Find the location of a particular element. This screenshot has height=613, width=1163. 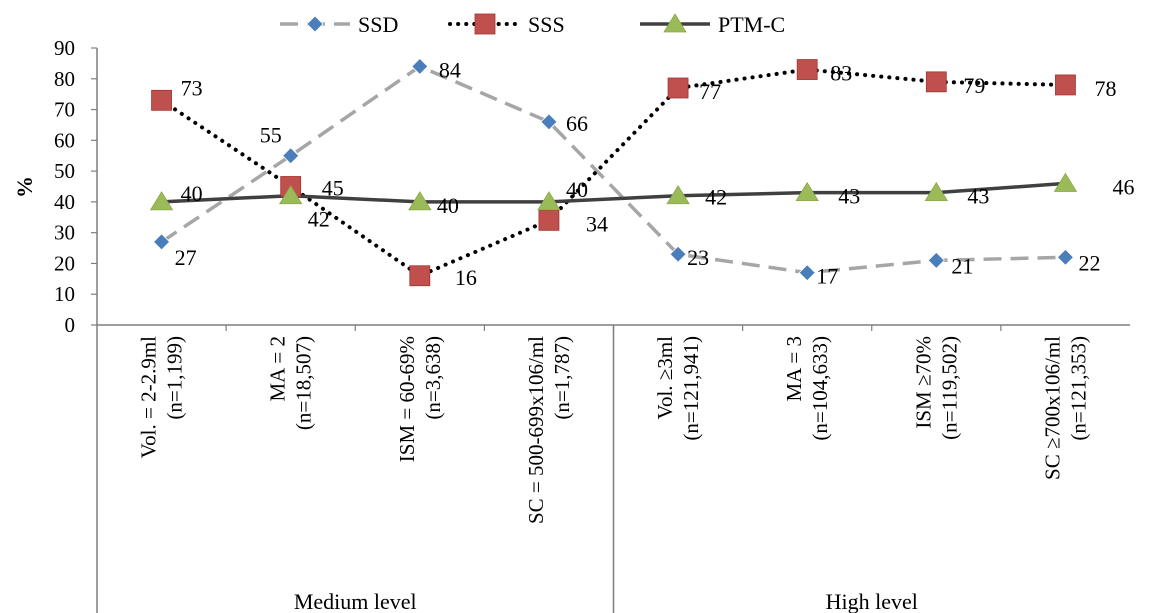

data-label-sss-2: 45 is located at coordinates (333, 188).